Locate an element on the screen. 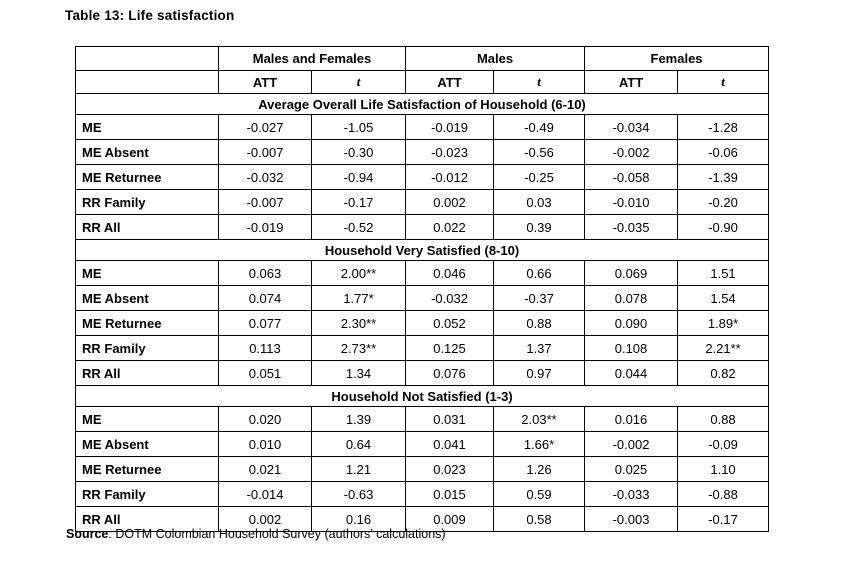 The height and width of the screenshot is (569, 853). table-row: RR All 0.002 0.16 0.009 0.58 -0.003 -0.17 is located at coordinates (422, 519).